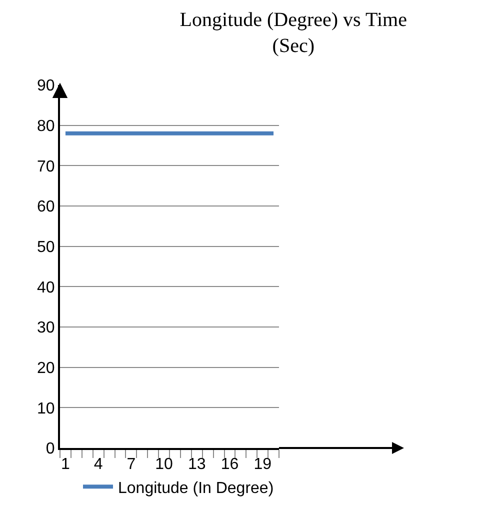 The width and height of the screenshot is (489, 518). Describe the element at coordinates (50, 449) in the screenshot. I see `y-tick-label: 0` at that location.